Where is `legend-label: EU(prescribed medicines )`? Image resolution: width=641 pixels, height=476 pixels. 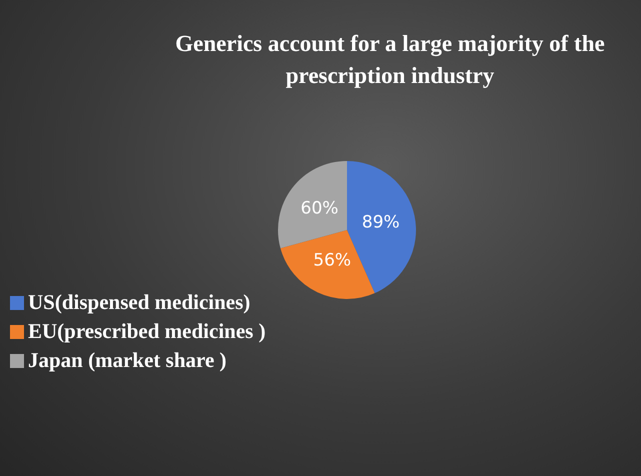 legend-label: EU(prescribed medicines ) is located at coordinates (147, 331).